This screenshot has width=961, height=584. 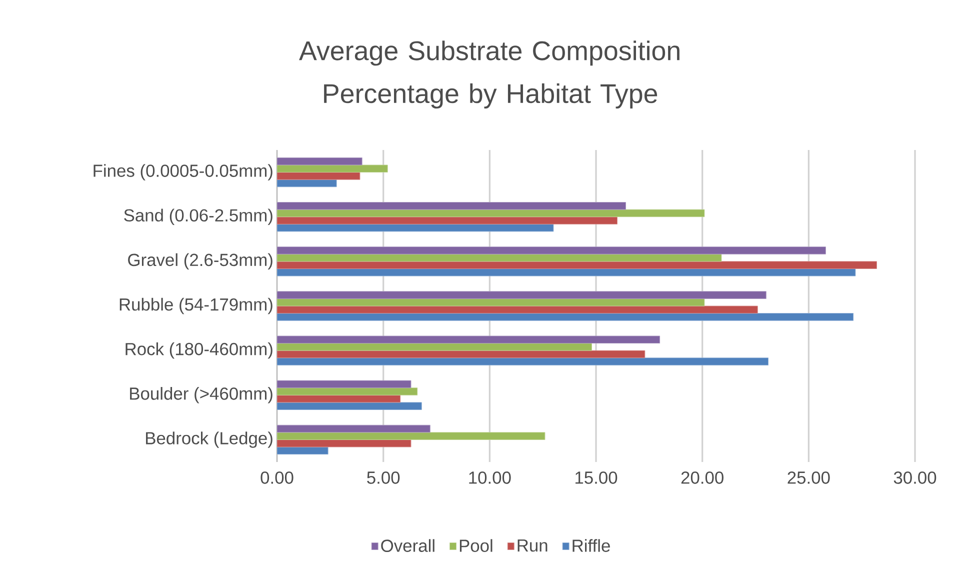 What do you see at coordinates (201, 395) in the screenshot?
I see `y-tick-label: Boulder (>460mm)` at bounding box center [201, 395].